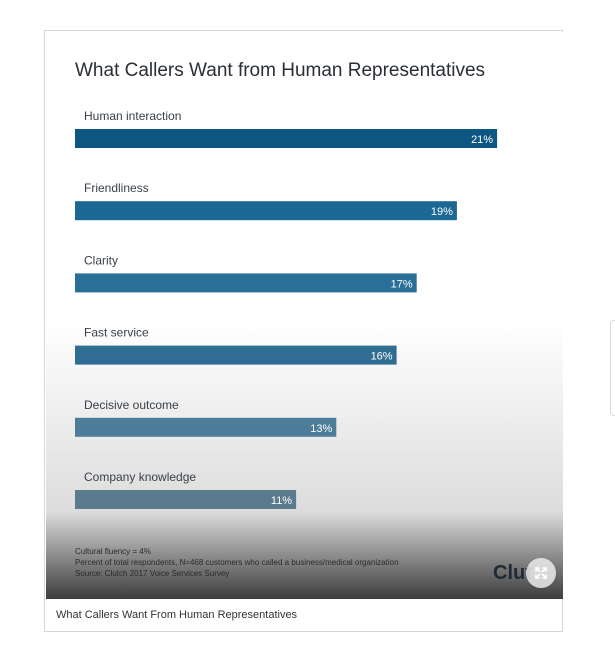 Image resolution: width=615 pixels, height=648 pixels. I want to click on clutch-logo: Clut, so click(512, 573).